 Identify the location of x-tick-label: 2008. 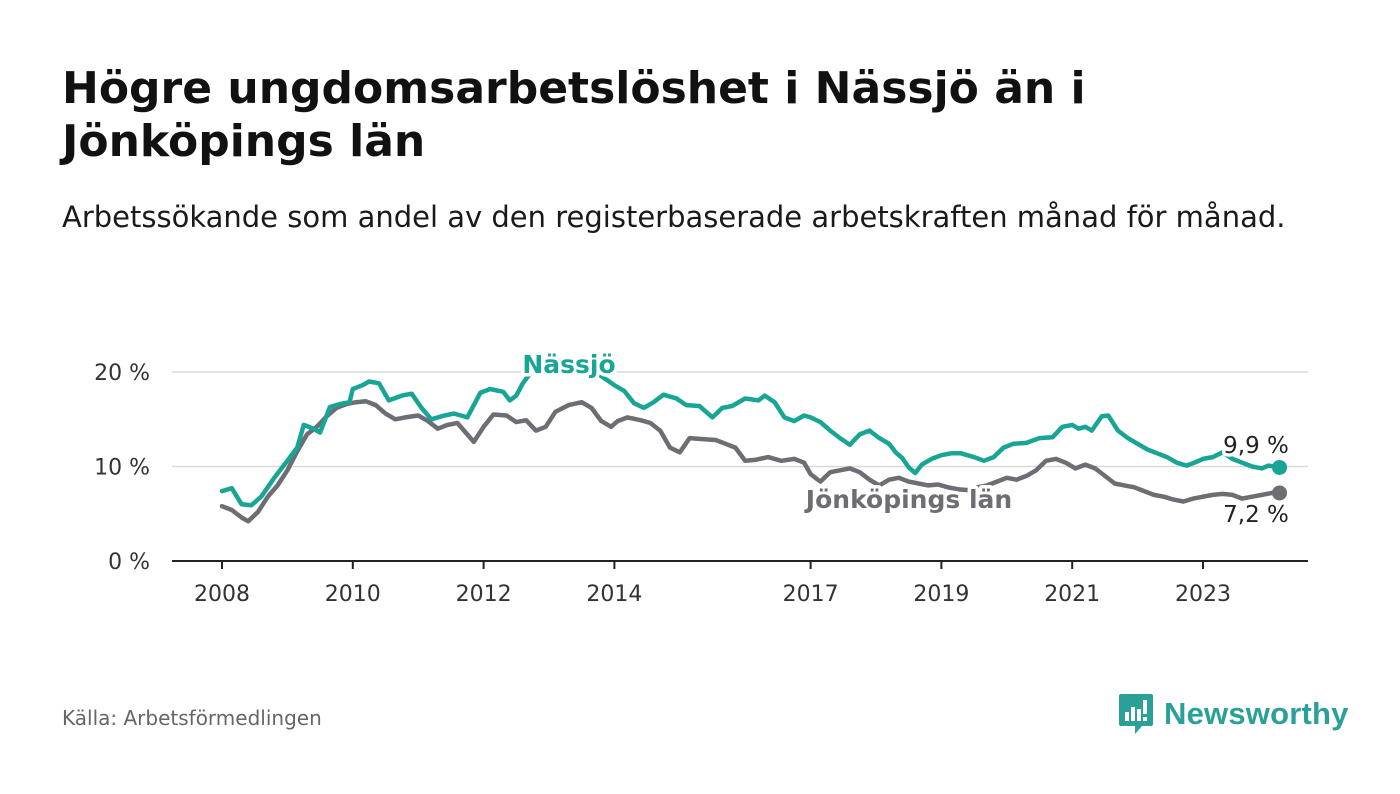
(222, 594).